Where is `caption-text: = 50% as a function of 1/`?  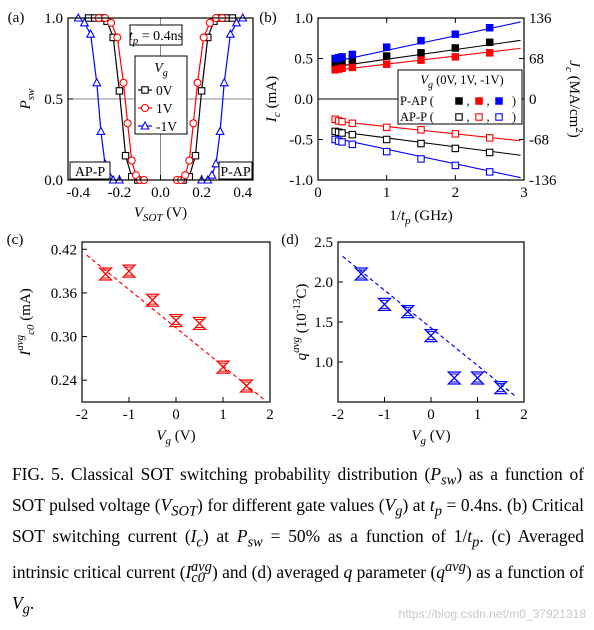 caption-text: = 50% as a function of 1/ is located at coordinates (365, 535).